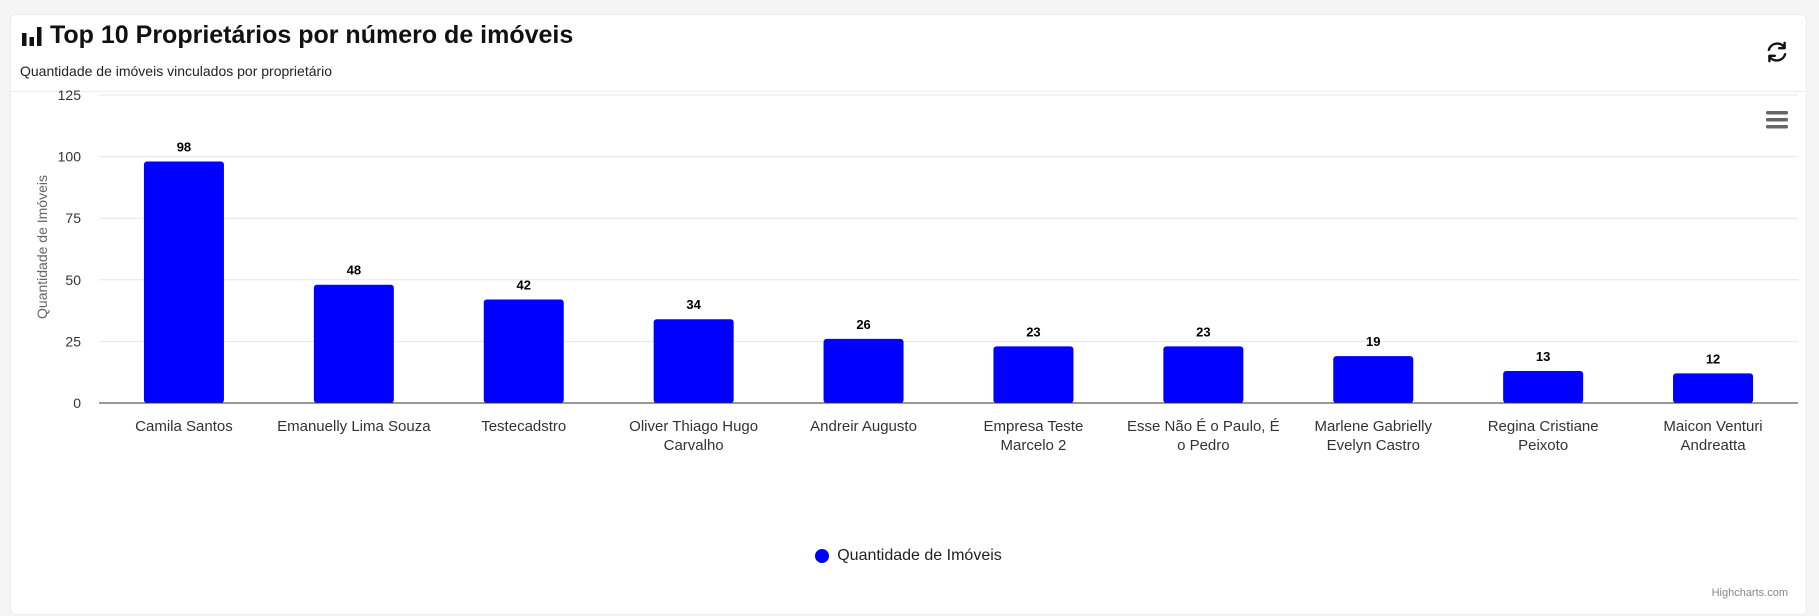  I want to click on x-tick-label: Oliver Thiago Hugo Carvalho, so click(693, 436).